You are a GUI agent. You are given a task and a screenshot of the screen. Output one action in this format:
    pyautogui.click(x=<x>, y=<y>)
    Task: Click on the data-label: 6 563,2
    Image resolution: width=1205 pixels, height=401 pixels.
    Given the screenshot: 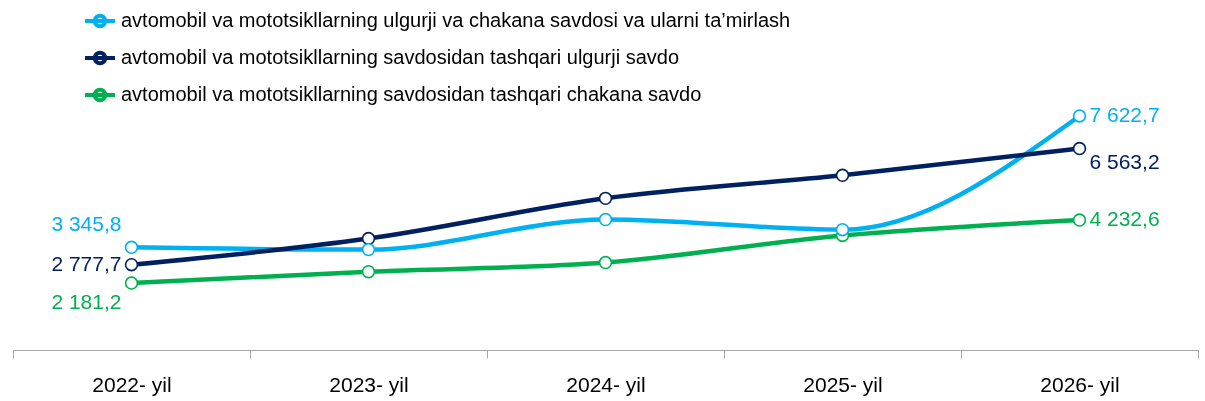 What is the action you would take?
    pyautogui.click(x=1124, y=161)
    